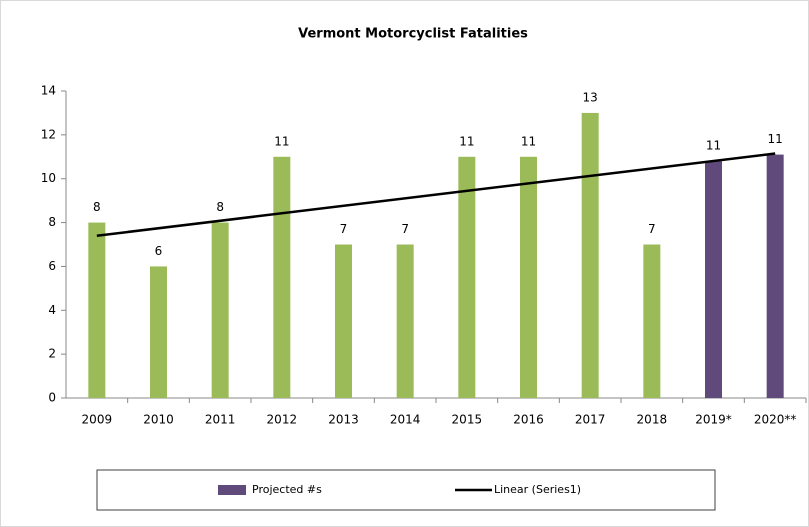 Image resolution: width=809 pixels, height=527 pixels. I want to click on y-tick-label: 6, so click(52, 266).